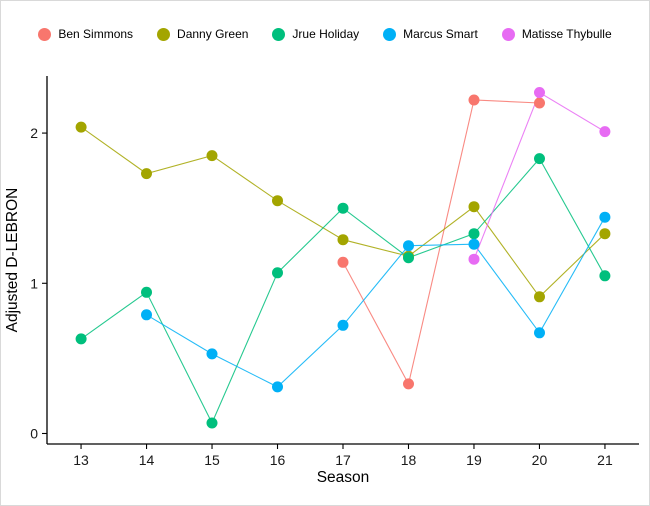  Describe the element at coordinates (81, 460) in the screenshot. I see `x-tick-label: 13` at that location.